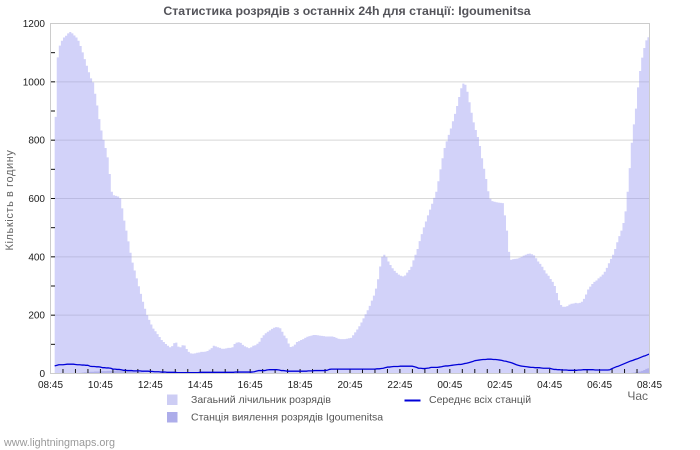 This screenshot has height=450, width=700. I want to click on svg-text: 800, so click(36, 141).